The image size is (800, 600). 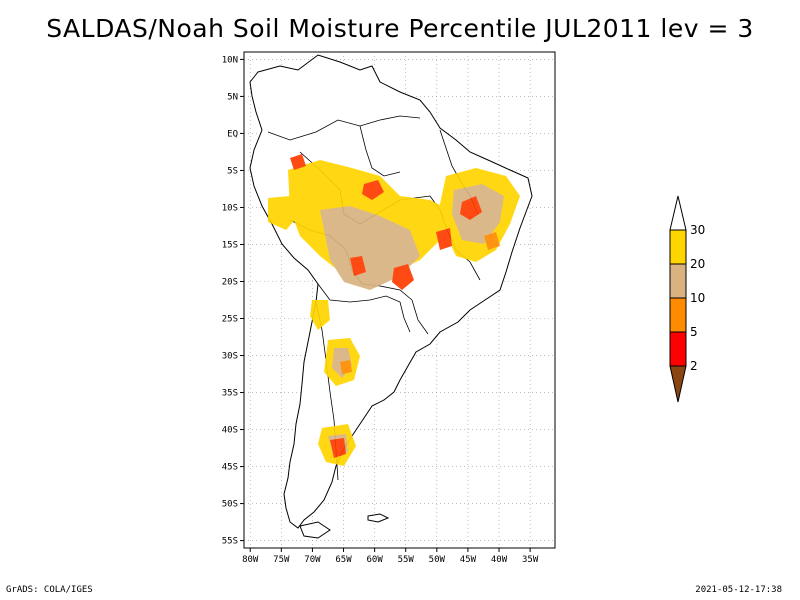 I want to click on colorbar-label: 2, so click(x=694, y=366).